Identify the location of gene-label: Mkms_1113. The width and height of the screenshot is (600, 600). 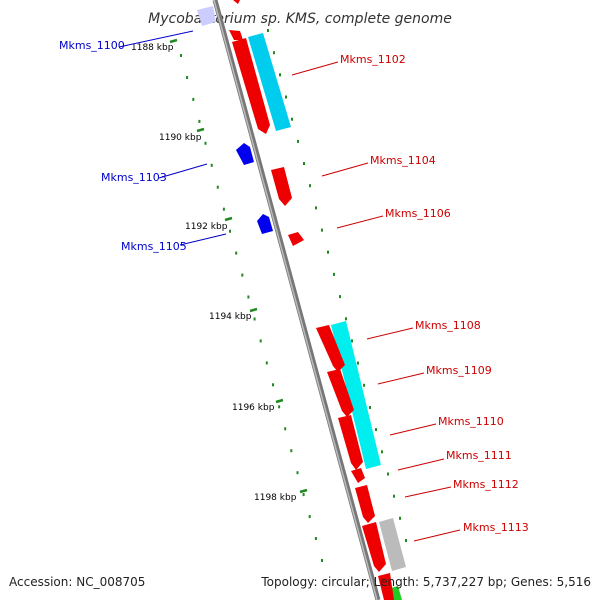
(496, 527).